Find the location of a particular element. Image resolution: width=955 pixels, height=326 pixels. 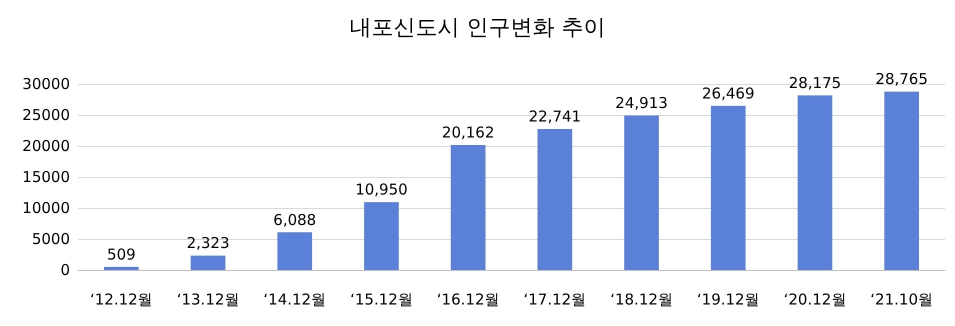

data-label: 6,088 is located at coordinates (294, 219).